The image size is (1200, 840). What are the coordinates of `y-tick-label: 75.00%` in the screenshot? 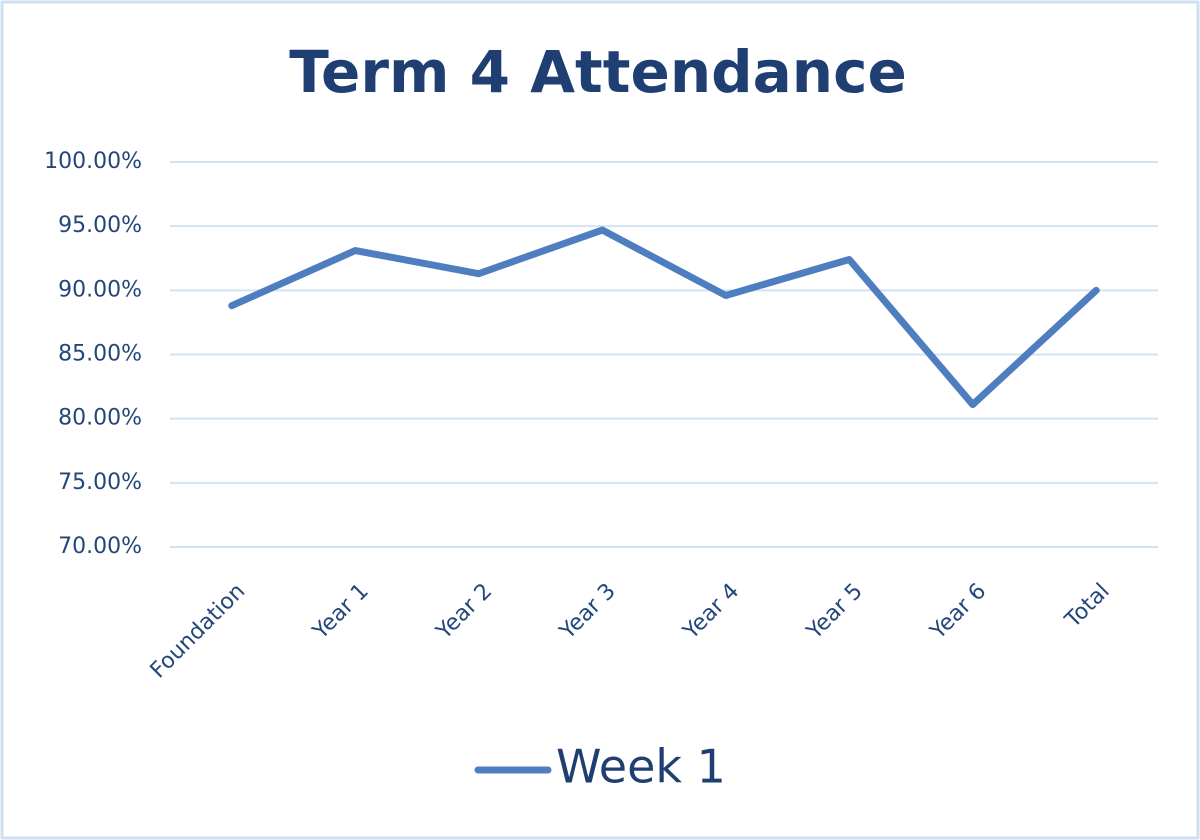 It's located at (100, 482).